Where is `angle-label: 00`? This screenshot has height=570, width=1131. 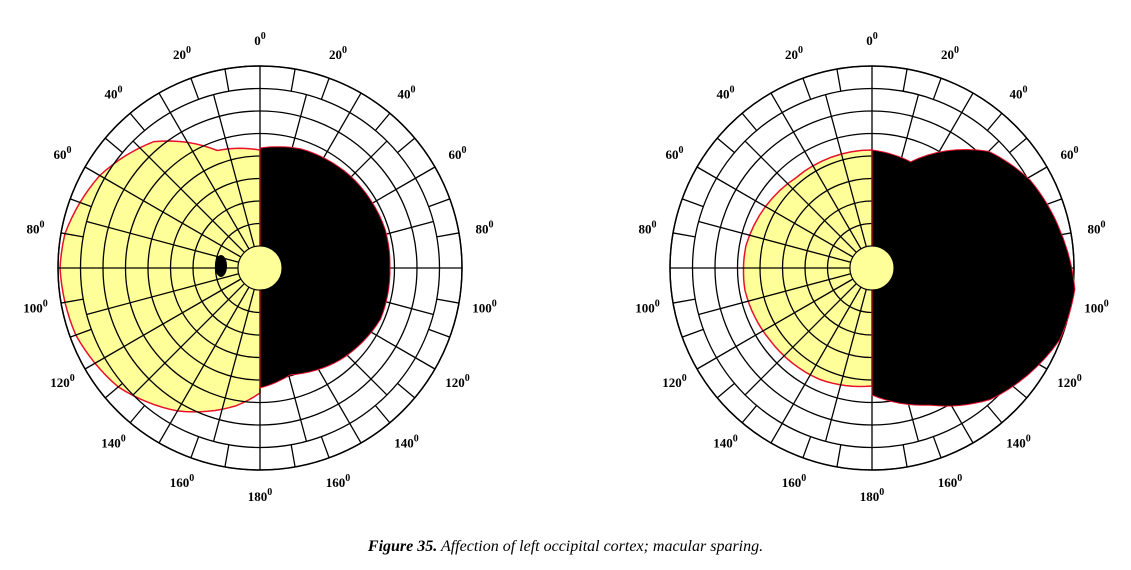
angle-label: 00 is located at coordinates (872, 39).